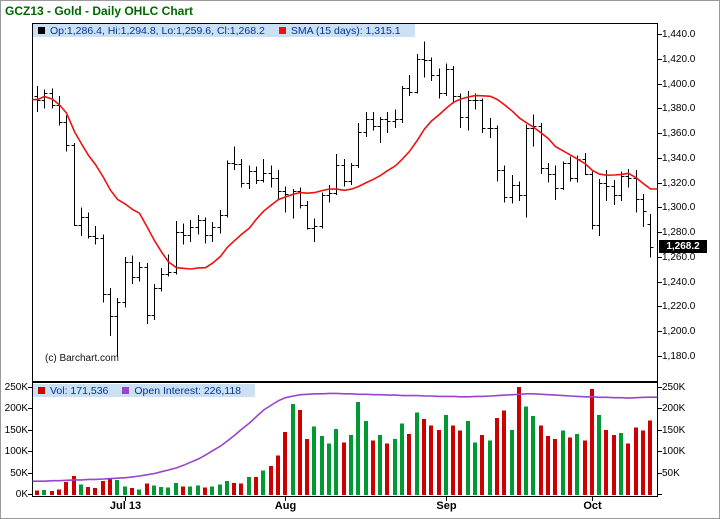 This screenshot has width=720, height=519. I want to click on price-tick-label: 1,180.0, so click(679, 356).